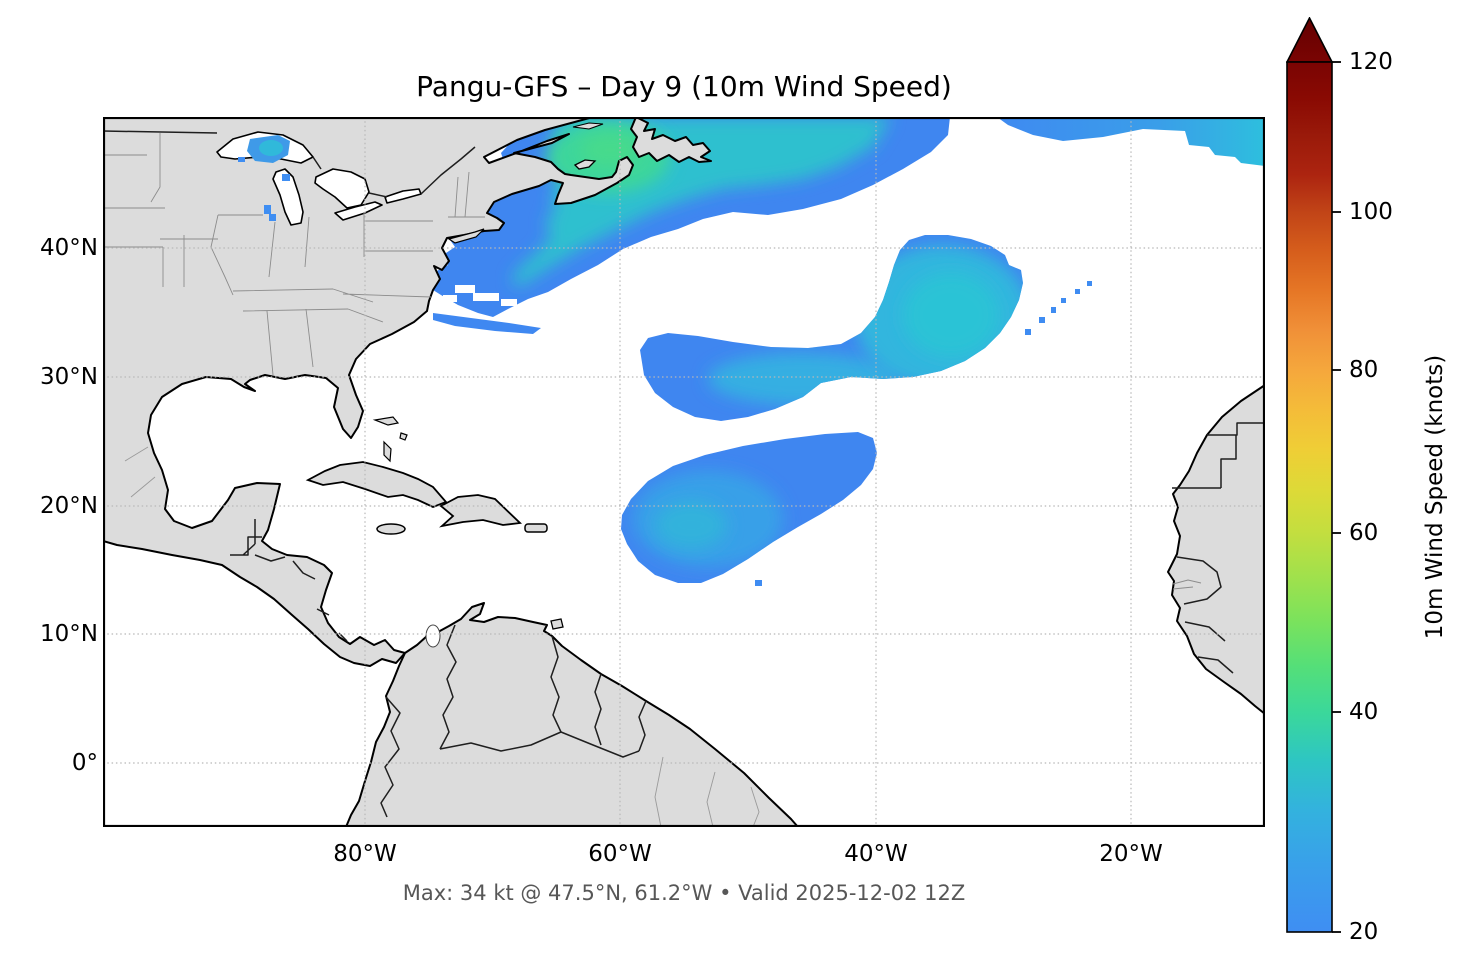 The image size is (1466, 969). I want to click on lake-maracaibo, so click(433, 636).